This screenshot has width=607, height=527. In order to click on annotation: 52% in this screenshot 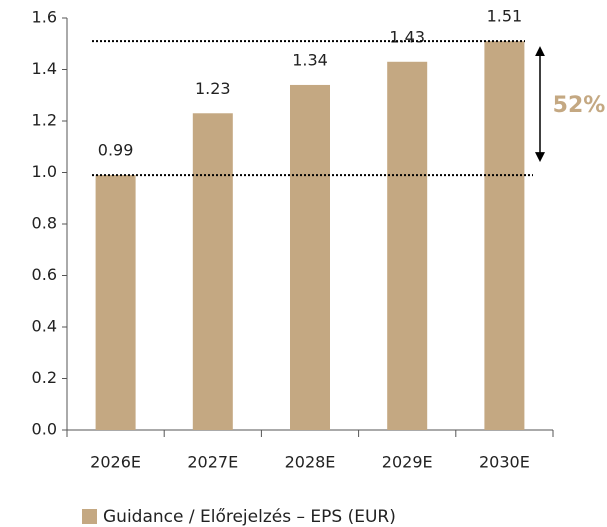, I will do `click(579, 105)`.